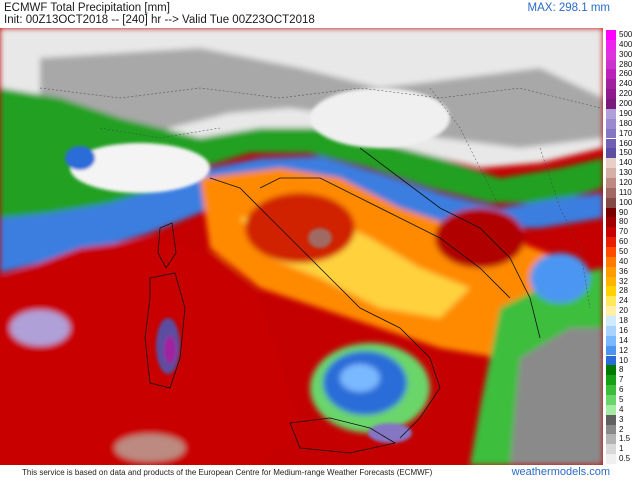  I want to click on legend-value: 90, so click(623, 212).